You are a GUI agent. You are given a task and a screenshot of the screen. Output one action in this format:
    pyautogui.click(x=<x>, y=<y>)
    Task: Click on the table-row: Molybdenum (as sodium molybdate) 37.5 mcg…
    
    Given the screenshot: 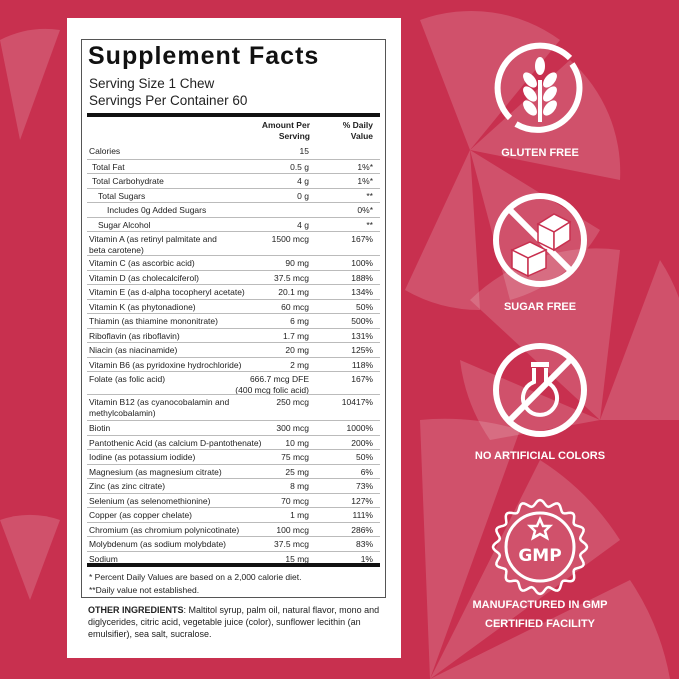 What is the action you would take?
    pyautogui.click(x=233, y=543)
    